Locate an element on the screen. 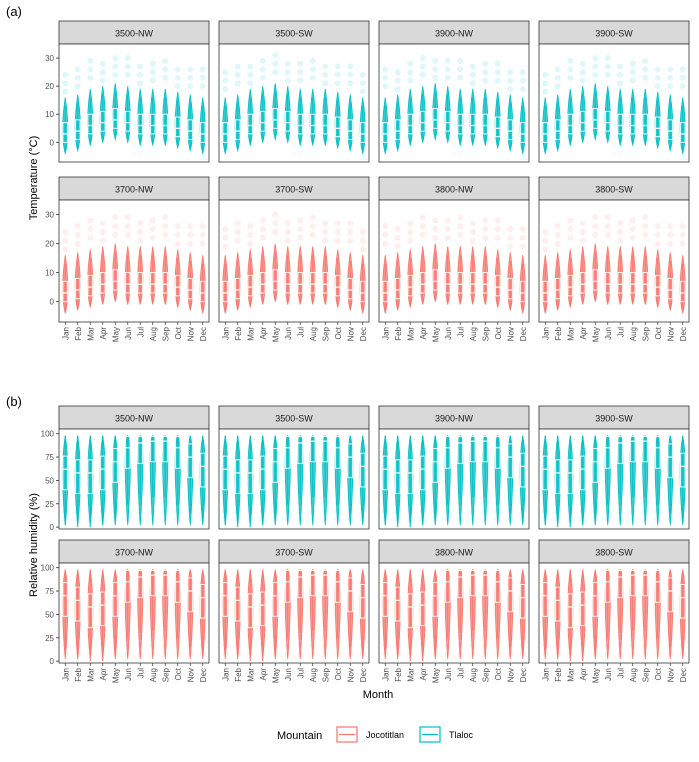 Image resolution: width=699 pixels, height=762 pixels. plot-panel-3900-sw is located at coordinates (614, 479).